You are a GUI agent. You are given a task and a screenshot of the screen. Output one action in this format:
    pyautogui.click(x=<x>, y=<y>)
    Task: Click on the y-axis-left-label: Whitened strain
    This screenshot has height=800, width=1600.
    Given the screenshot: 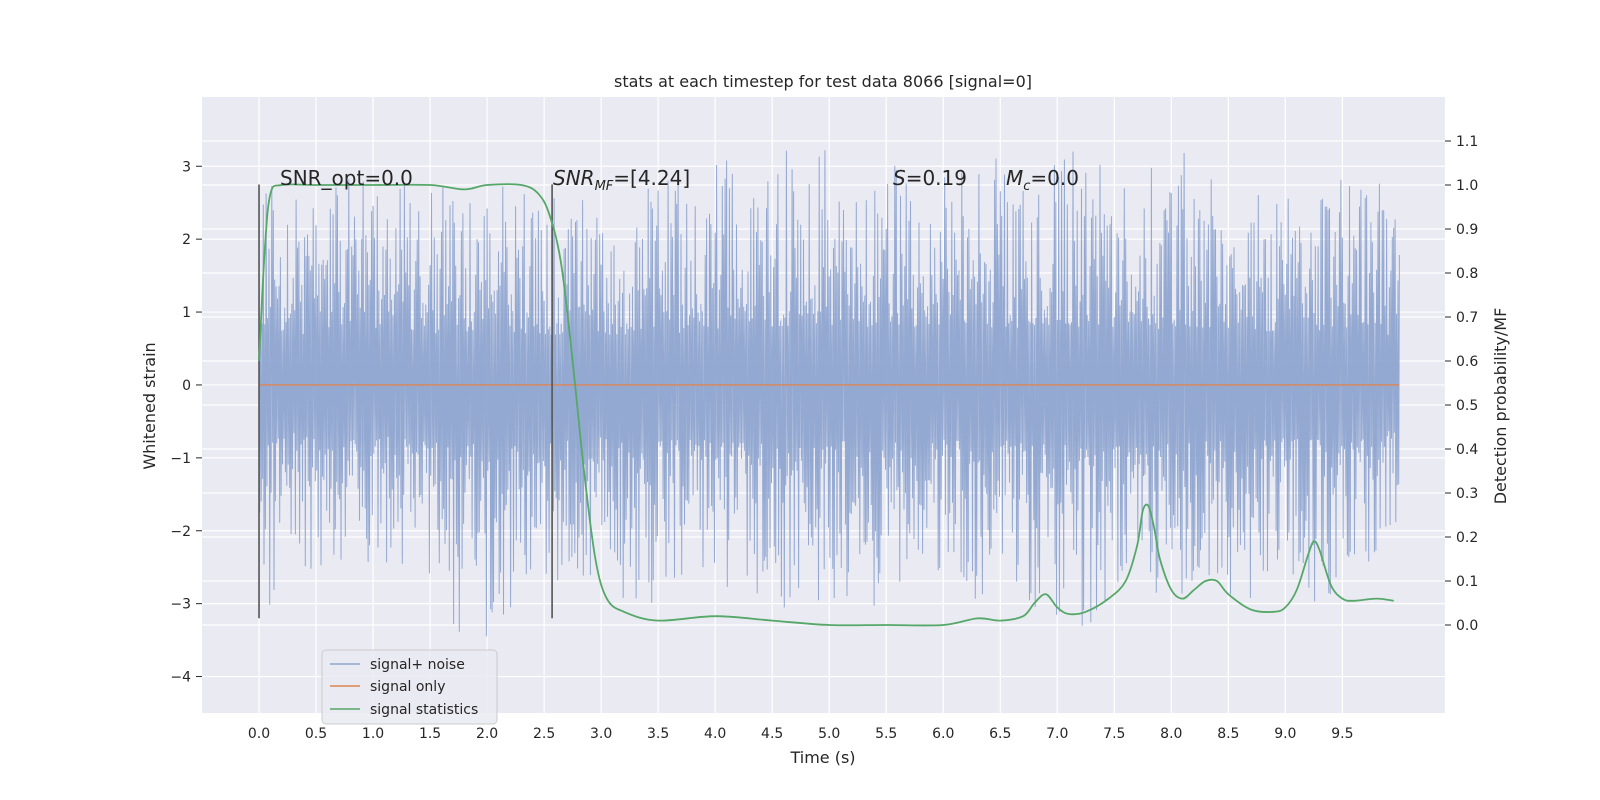 What is the action you would take?
    pyautogui.click(x=149, y=405)
    